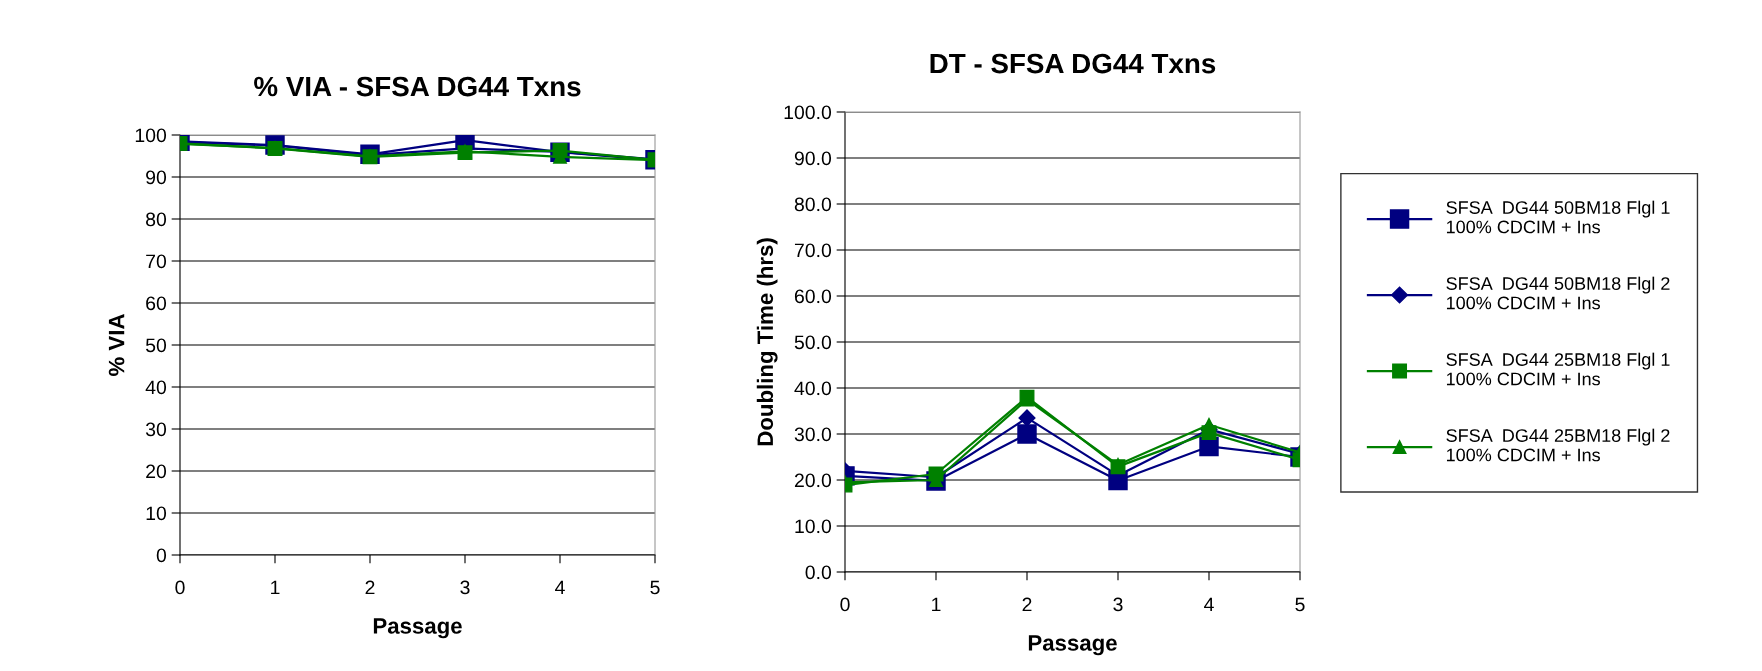  Describe the element at coordinates (813, 480) in the screenshot. I see `y-tick-label: 20.0` at that location.